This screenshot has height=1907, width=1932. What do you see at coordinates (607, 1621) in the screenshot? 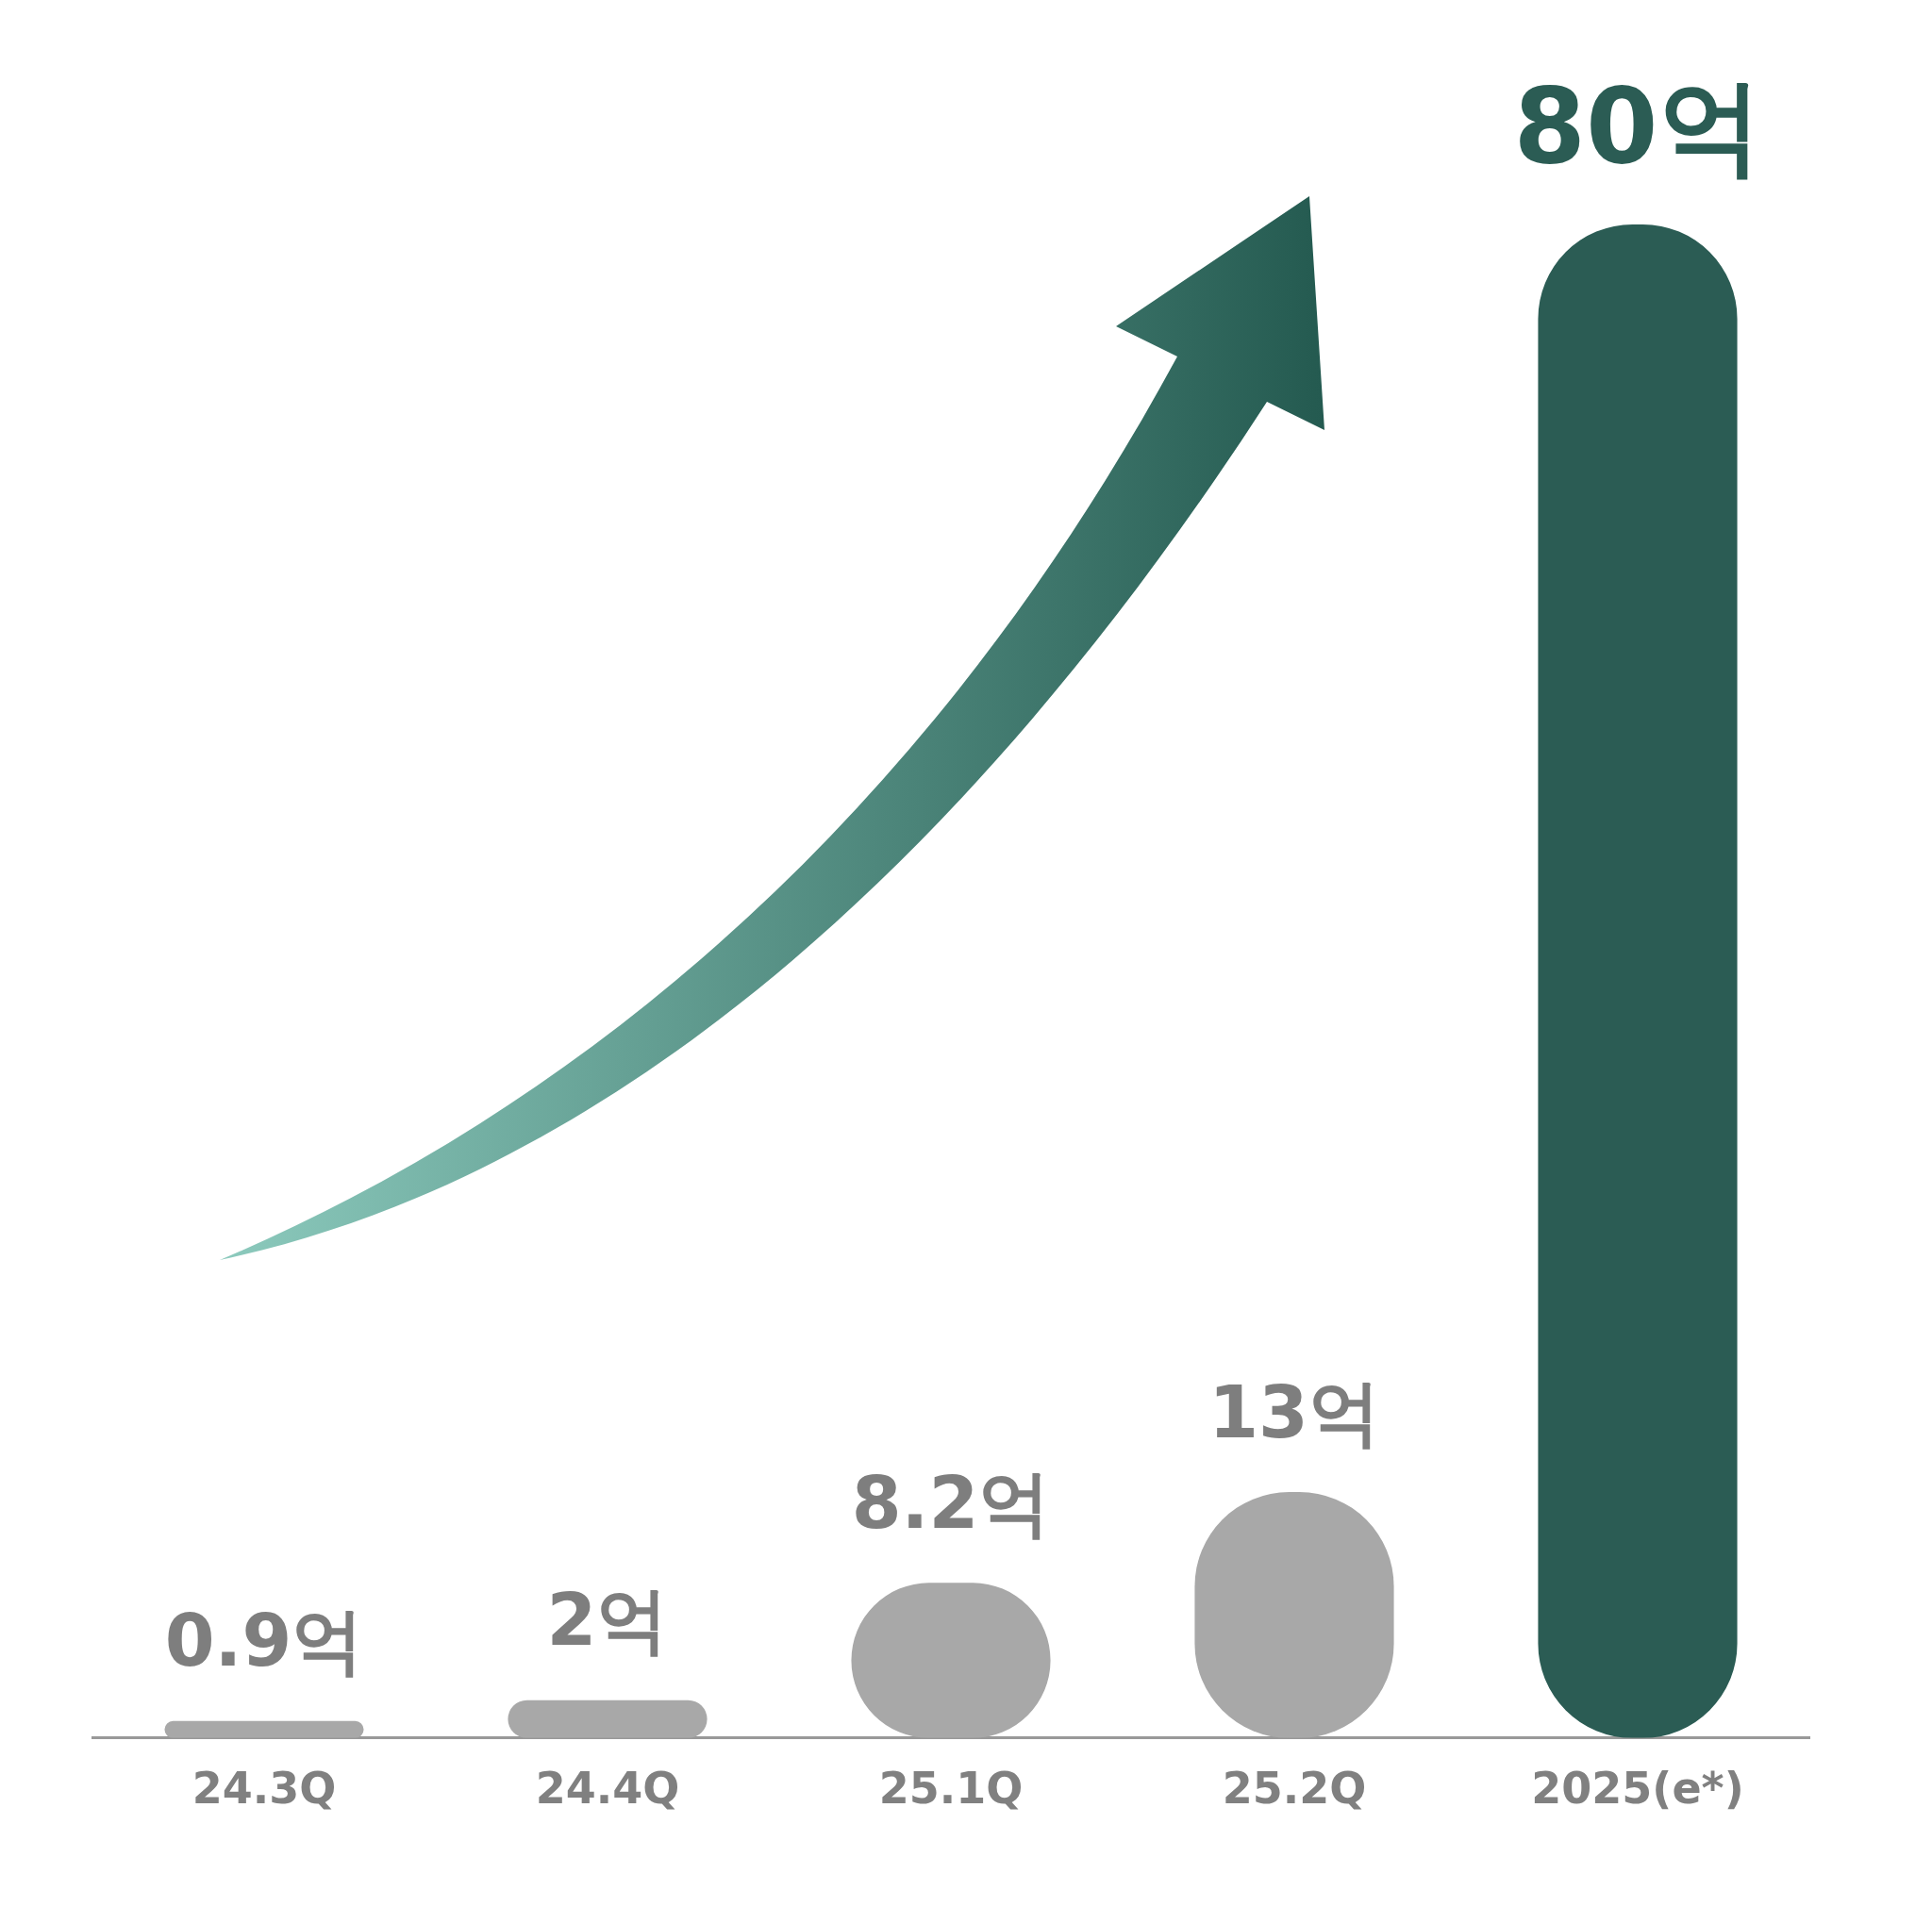
I see `data-label: 2억` at bounding box center [607, 1621].